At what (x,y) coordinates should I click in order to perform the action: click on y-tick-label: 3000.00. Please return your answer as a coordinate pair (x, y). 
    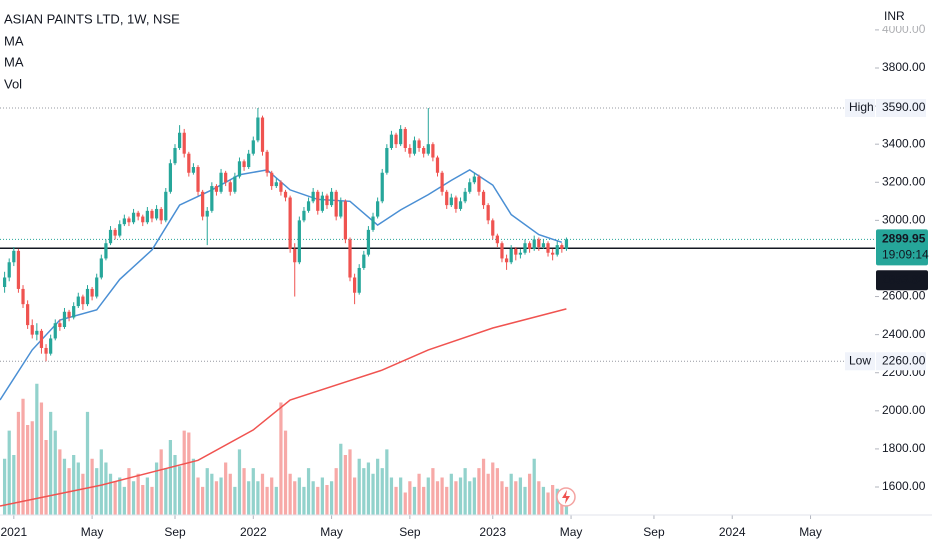
    Looking at the image, I should click on (904, 220).